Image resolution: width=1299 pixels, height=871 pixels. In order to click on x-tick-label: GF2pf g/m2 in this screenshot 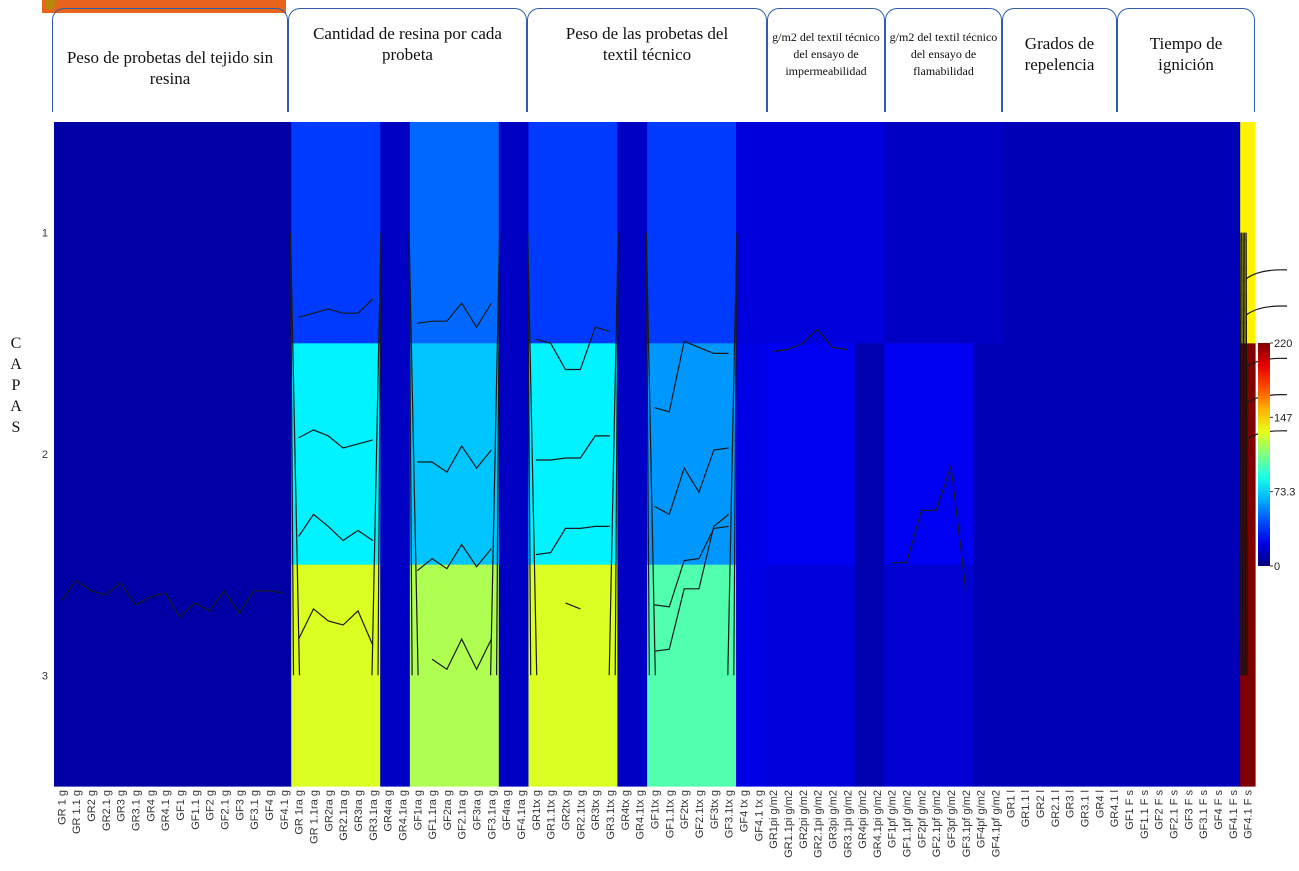, I will do `click(922, 819)`.